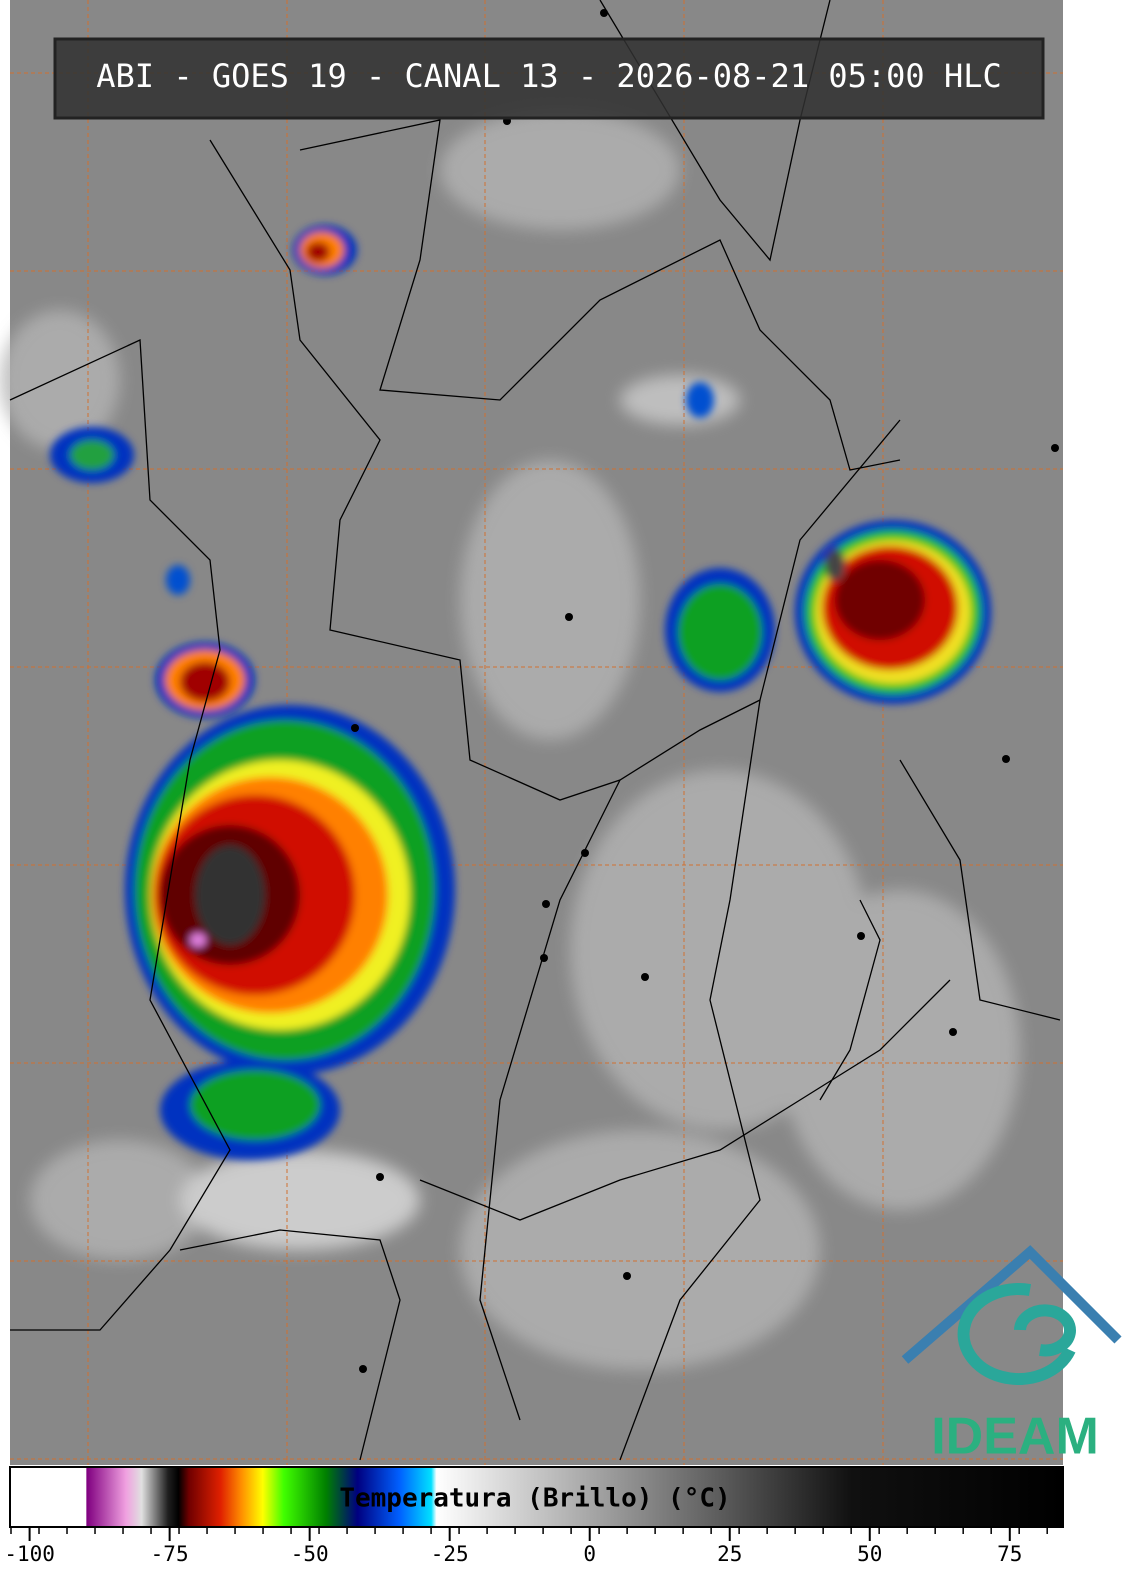 This screenshot has width=1126, height=1577. Describe the element at coordinates (310, 1554) in the screenshot. I see `tick-label: -50` at that location.